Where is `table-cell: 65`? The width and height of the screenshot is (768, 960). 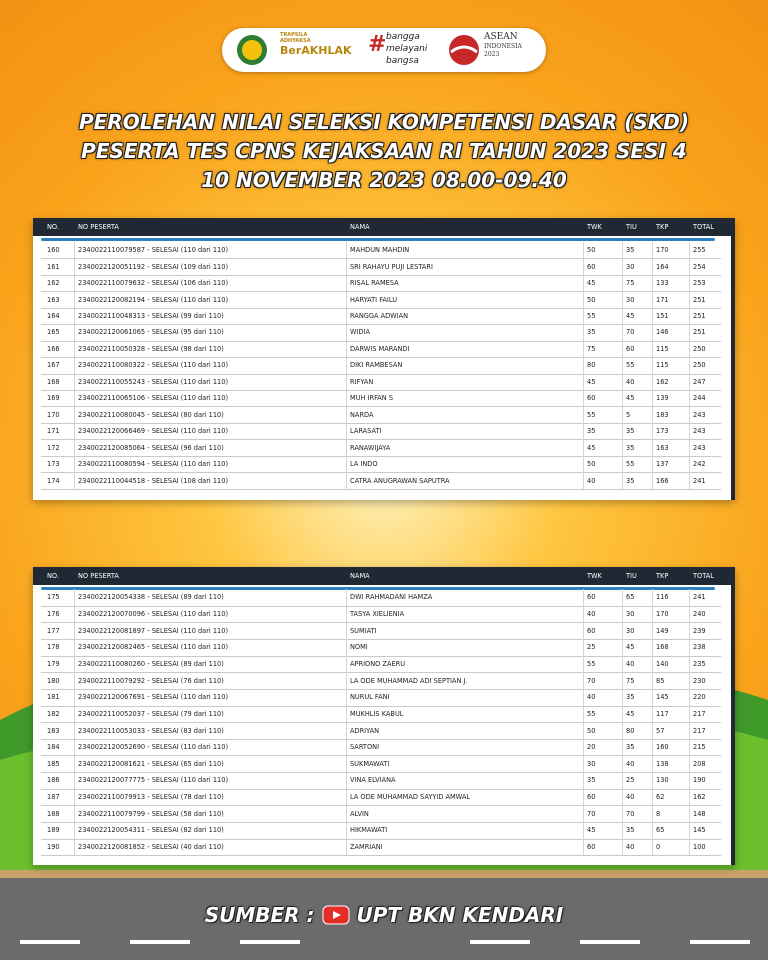 table-cell: 65 is located at coordinates (630, 597).